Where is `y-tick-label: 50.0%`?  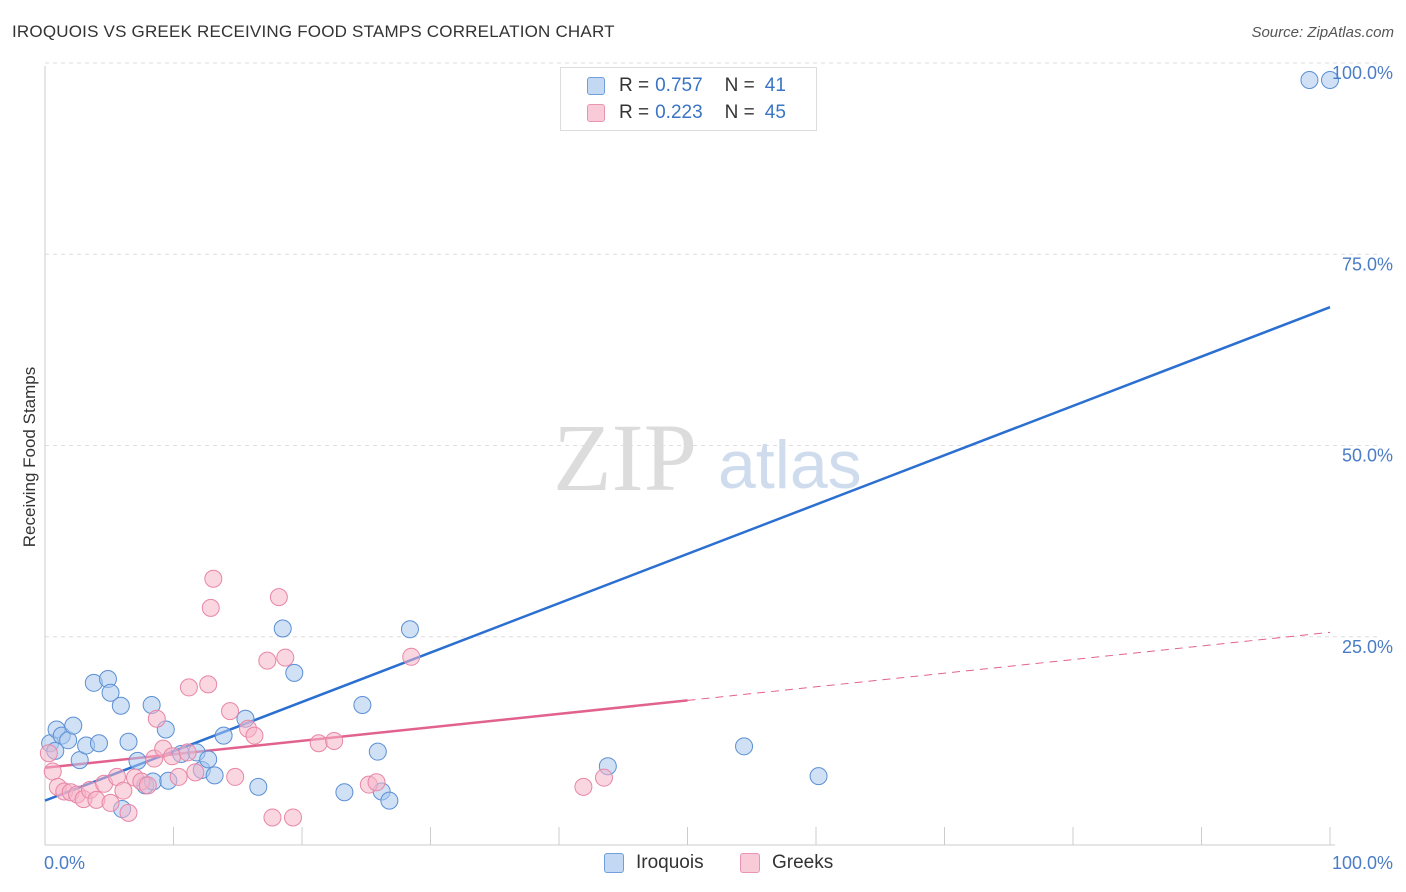
y-tick-label: 50.0% is located at coordinates (1367, 456).